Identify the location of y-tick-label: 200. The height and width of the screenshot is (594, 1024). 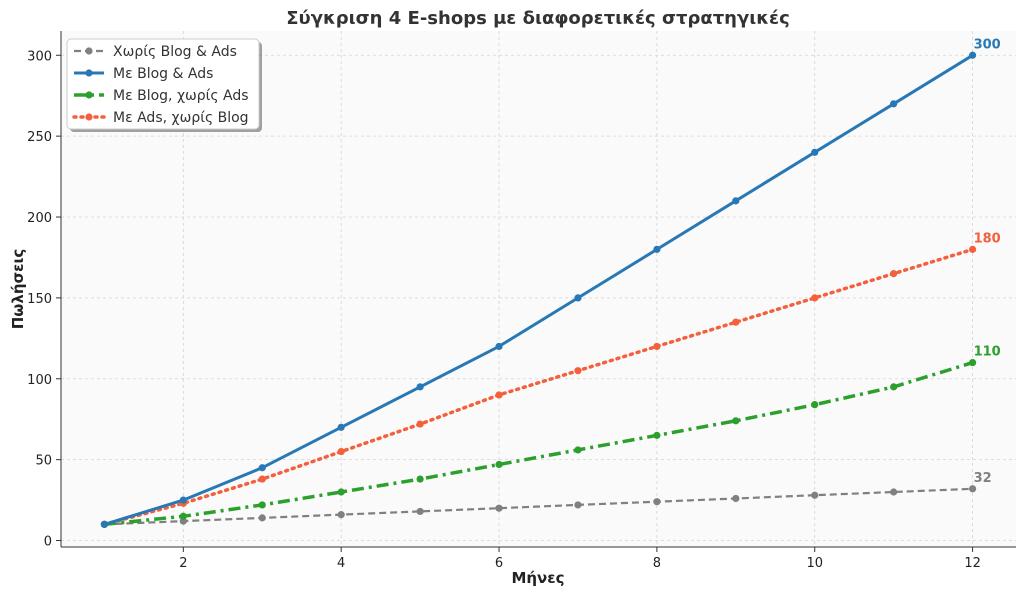
(39, 218).